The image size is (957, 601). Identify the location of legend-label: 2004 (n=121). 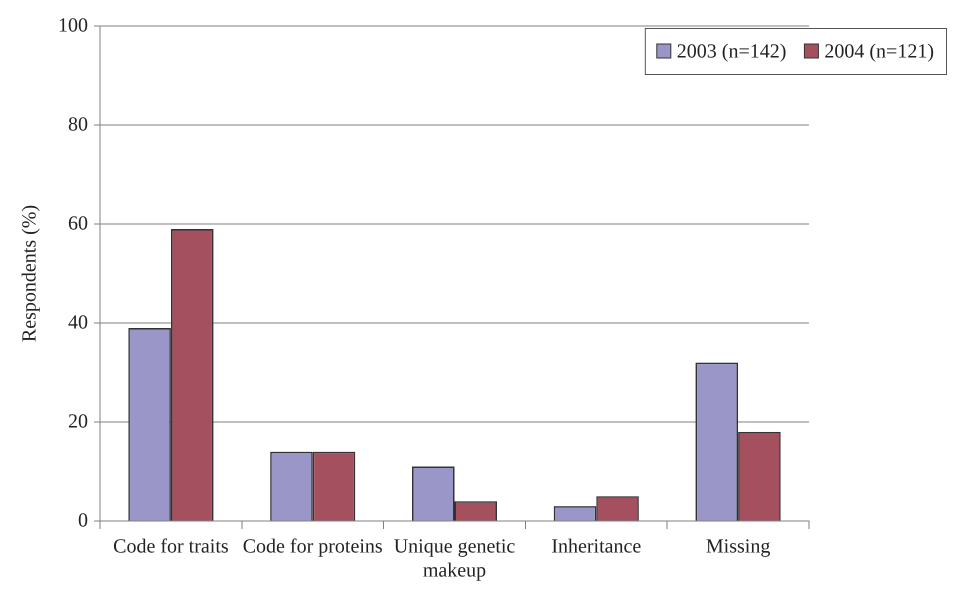
(879, 51).